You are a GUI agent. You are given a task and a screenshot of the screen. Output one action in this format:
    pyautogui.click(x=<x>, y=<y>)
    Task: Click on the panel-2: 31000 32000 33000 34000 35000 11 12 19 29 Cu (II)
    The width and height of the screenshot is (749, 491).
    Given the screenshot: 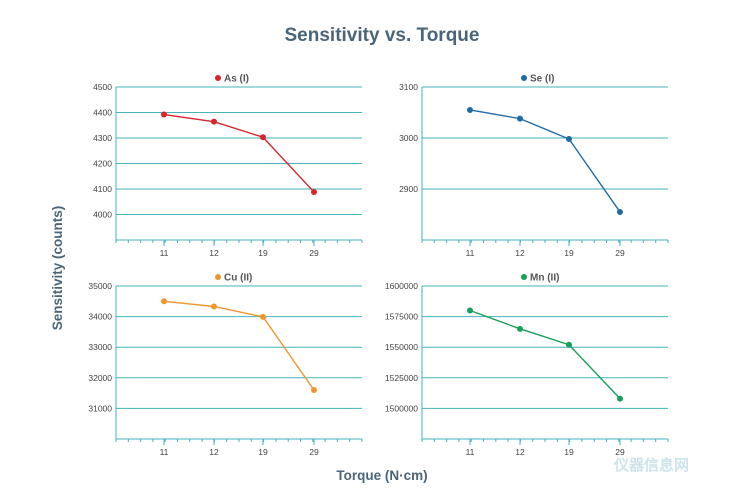 What is the action you would take?
    pyautogui.click(x=225, y=365)
    